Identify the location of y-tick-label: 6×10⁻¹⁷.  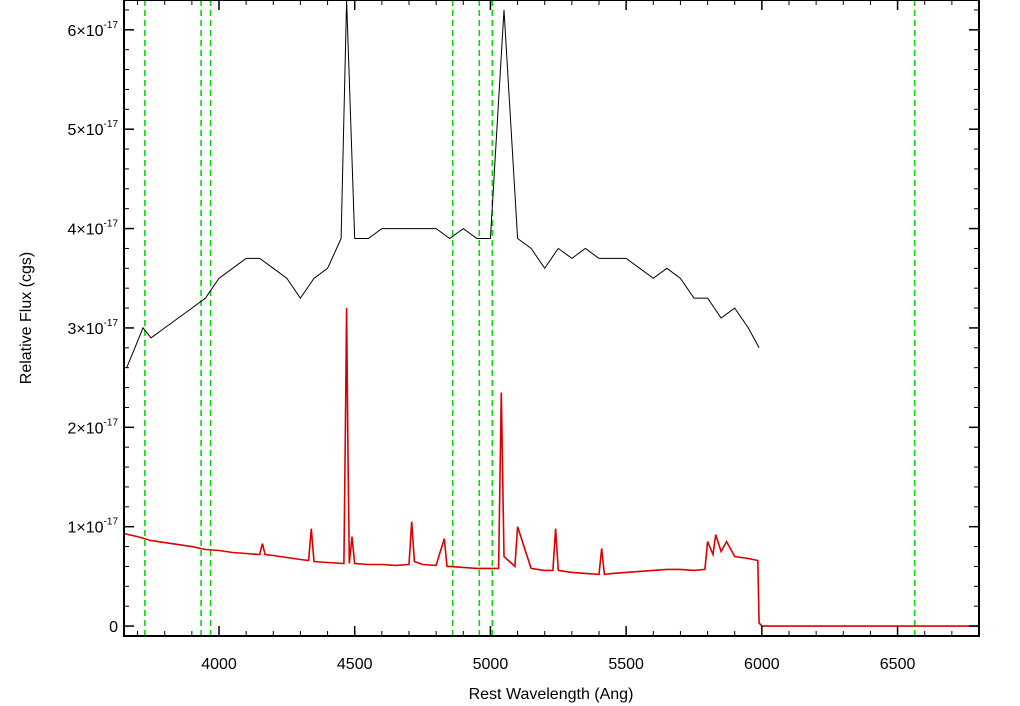
(93, 30).